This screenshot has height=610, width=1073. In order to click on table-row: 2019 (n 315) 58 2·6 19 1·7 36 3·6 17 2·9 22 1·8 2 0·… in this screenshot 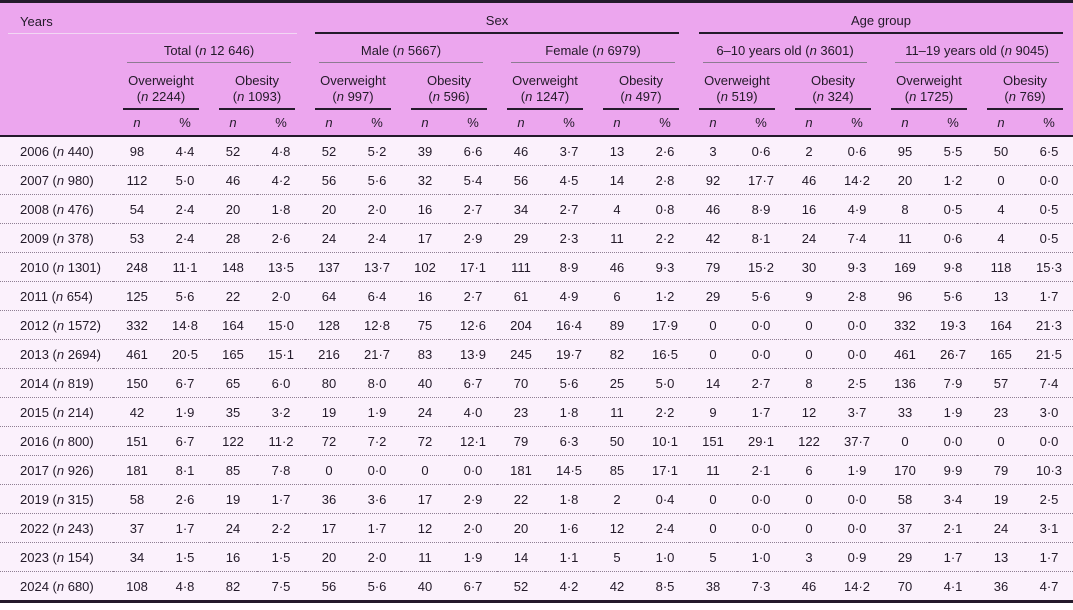, I will do `click(536, 499)`.